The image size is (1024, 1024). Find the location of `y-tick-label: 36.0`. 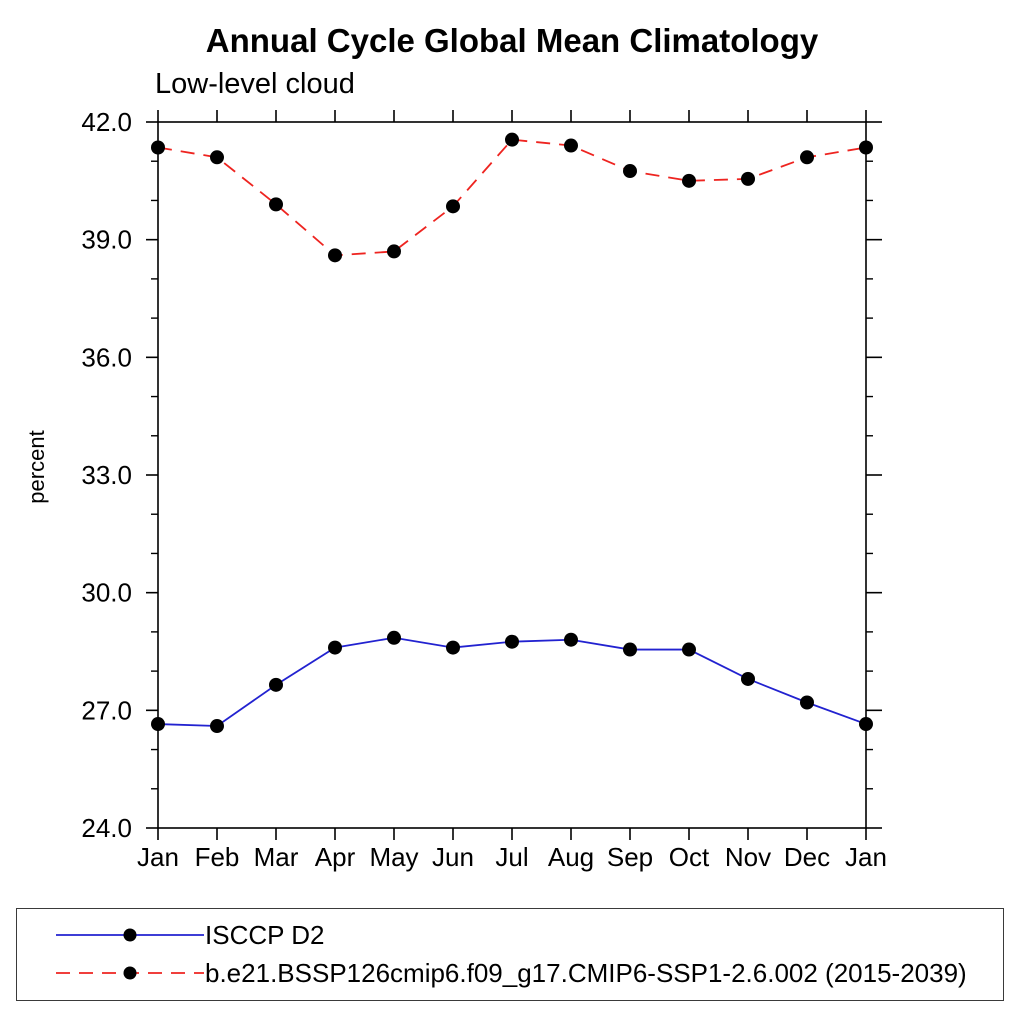

y-tick-label: 36.0 is located at coordinates (106, 357).